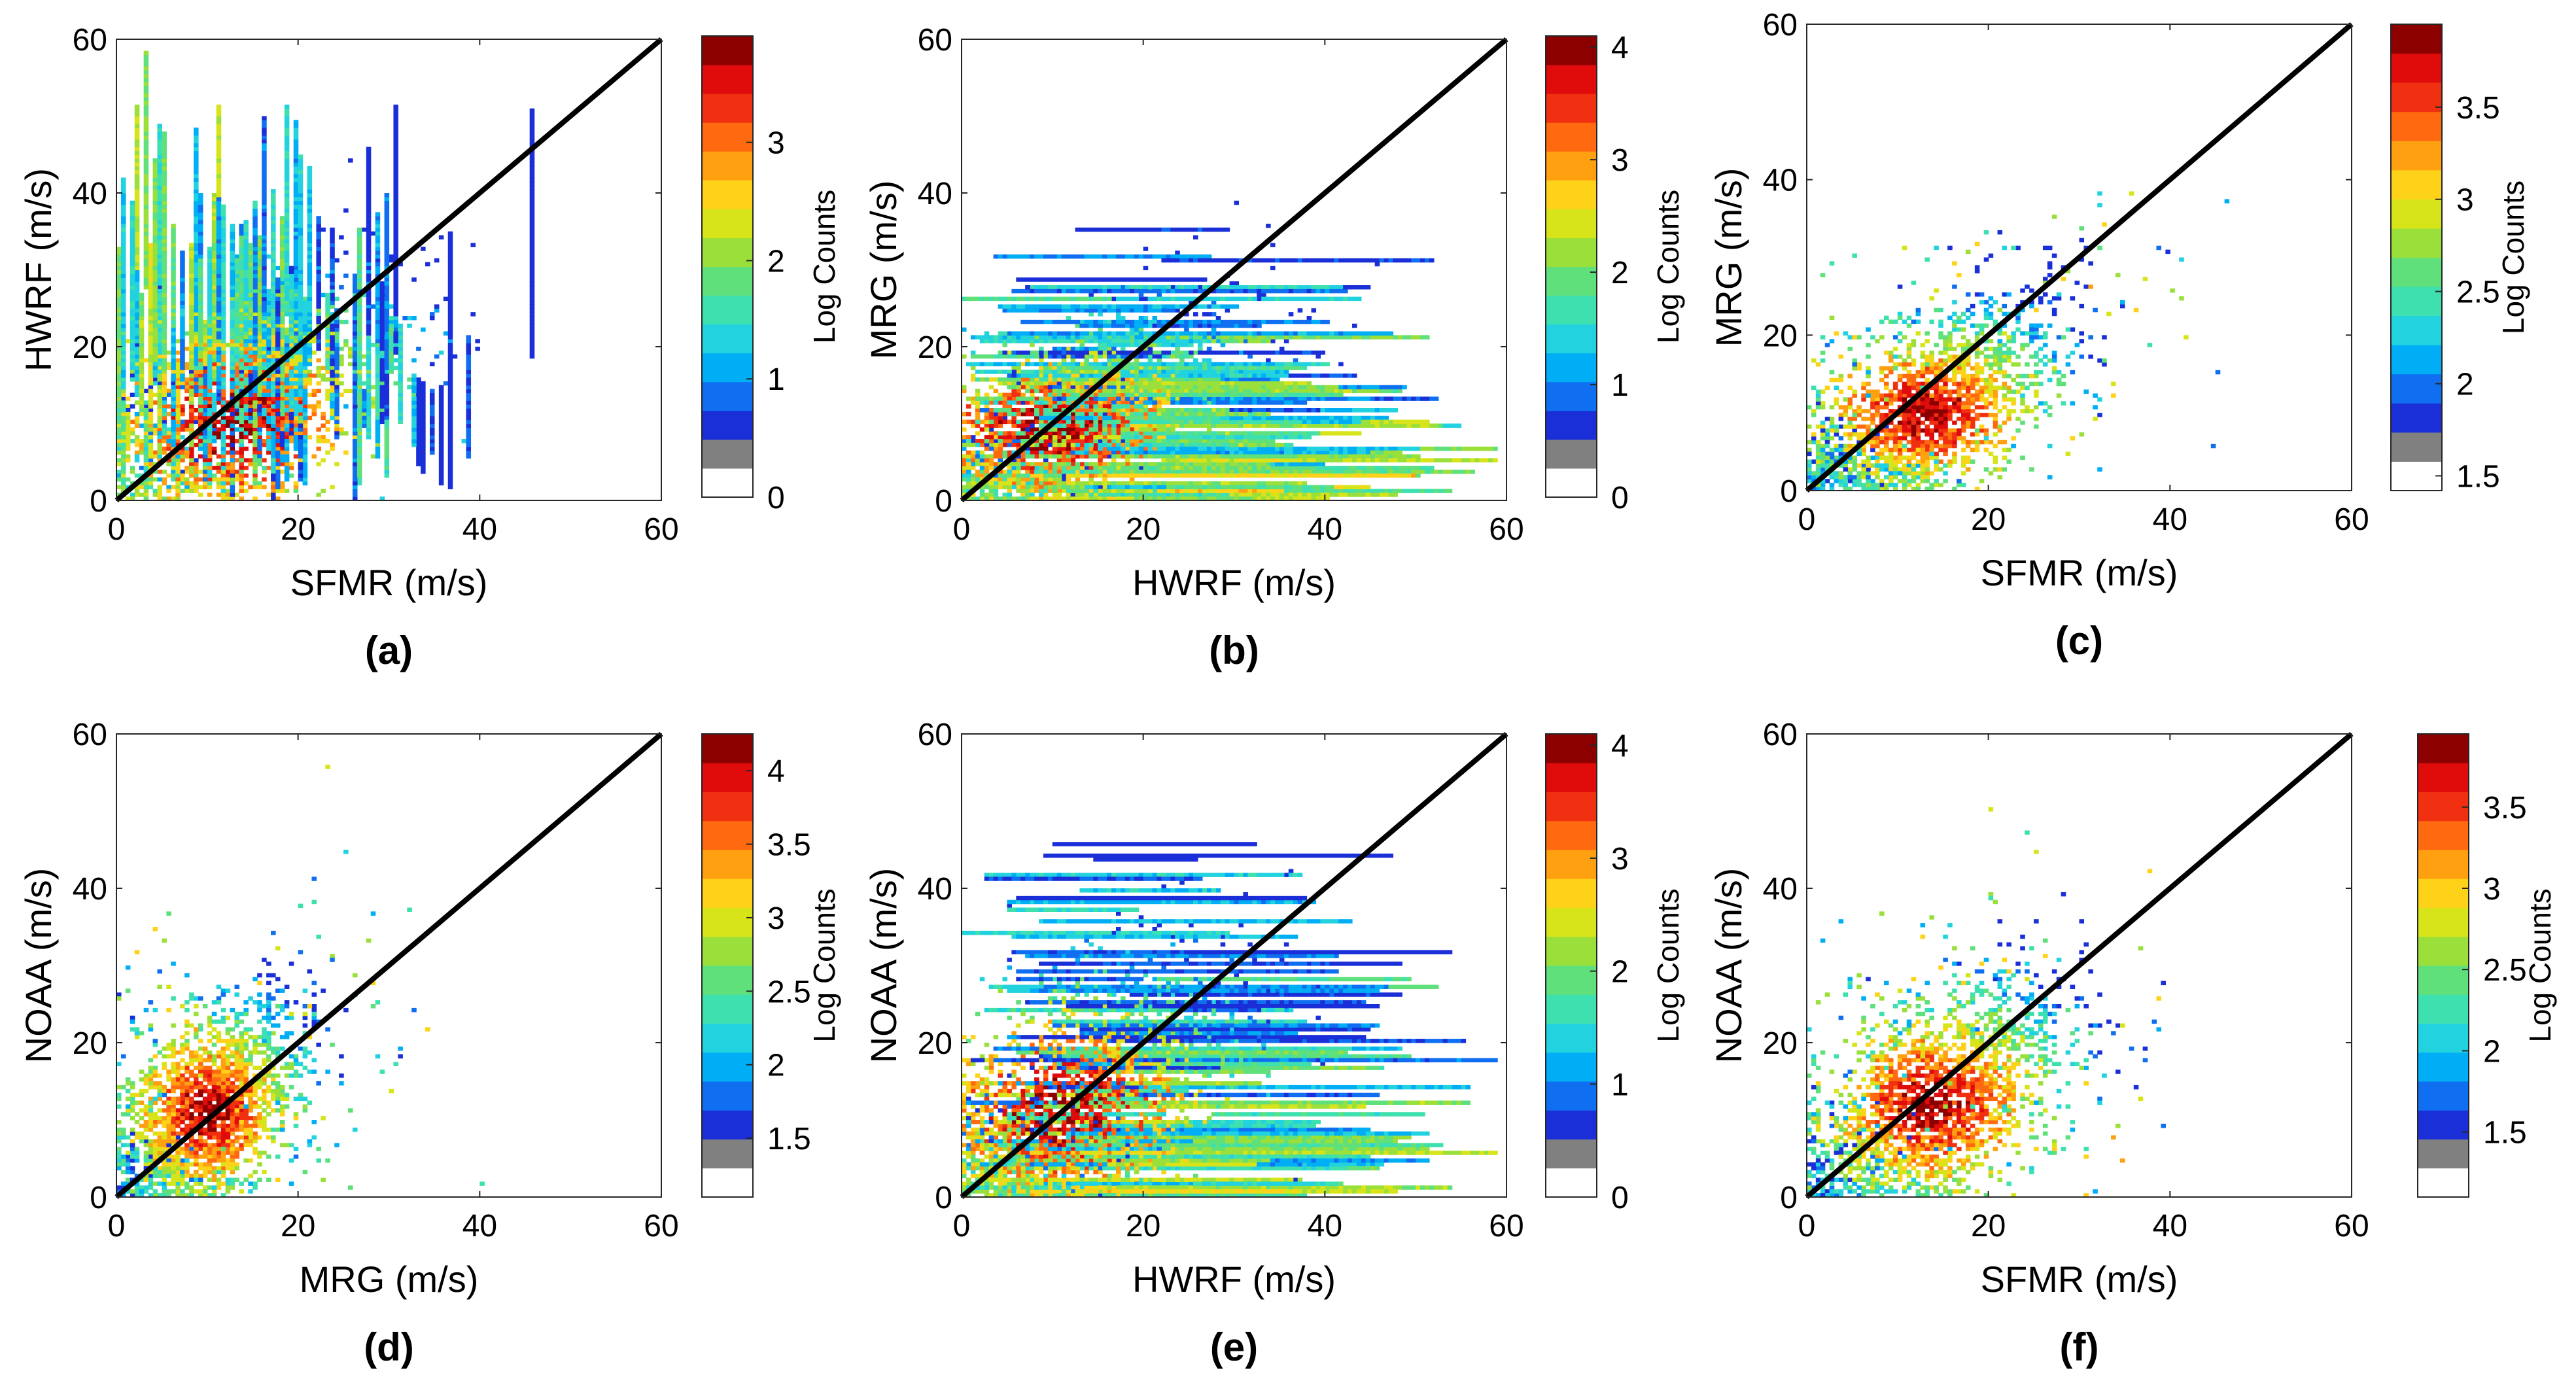 This screenshot has width=2576, height=1390. I want to click on y-tick-label: 60, so click(90, 41).